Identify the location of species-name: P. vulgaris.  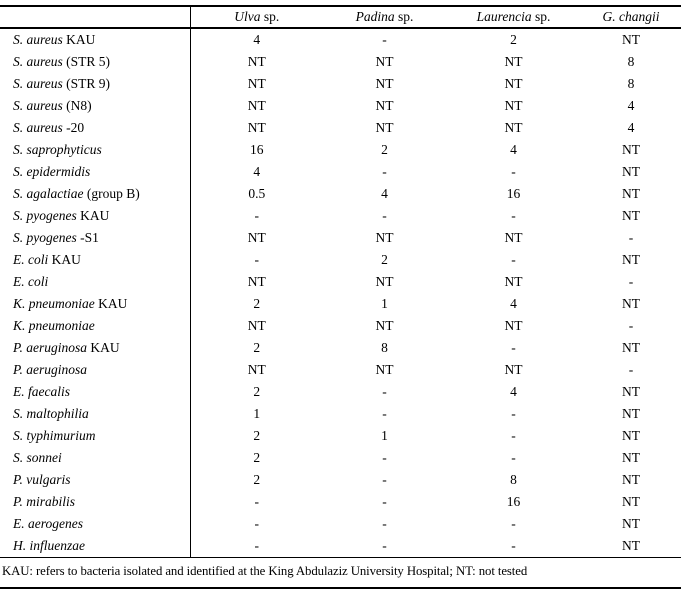
(42, 479).